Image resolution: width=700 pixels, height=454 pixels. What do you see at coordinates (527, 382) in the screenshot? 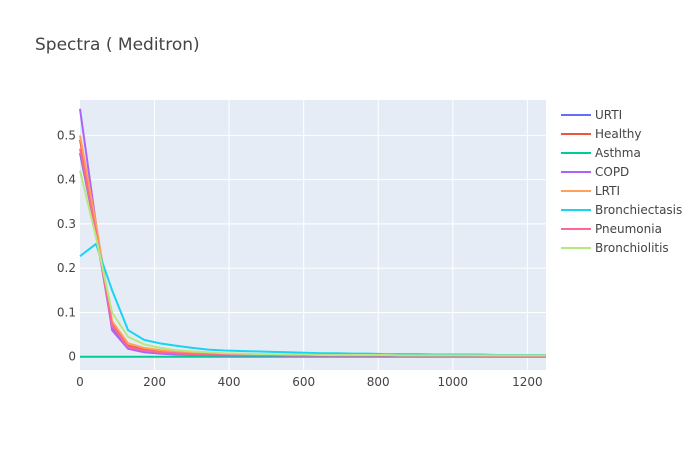
I see `x-tick-label-6: 1200` at bounding box center [527, 382].